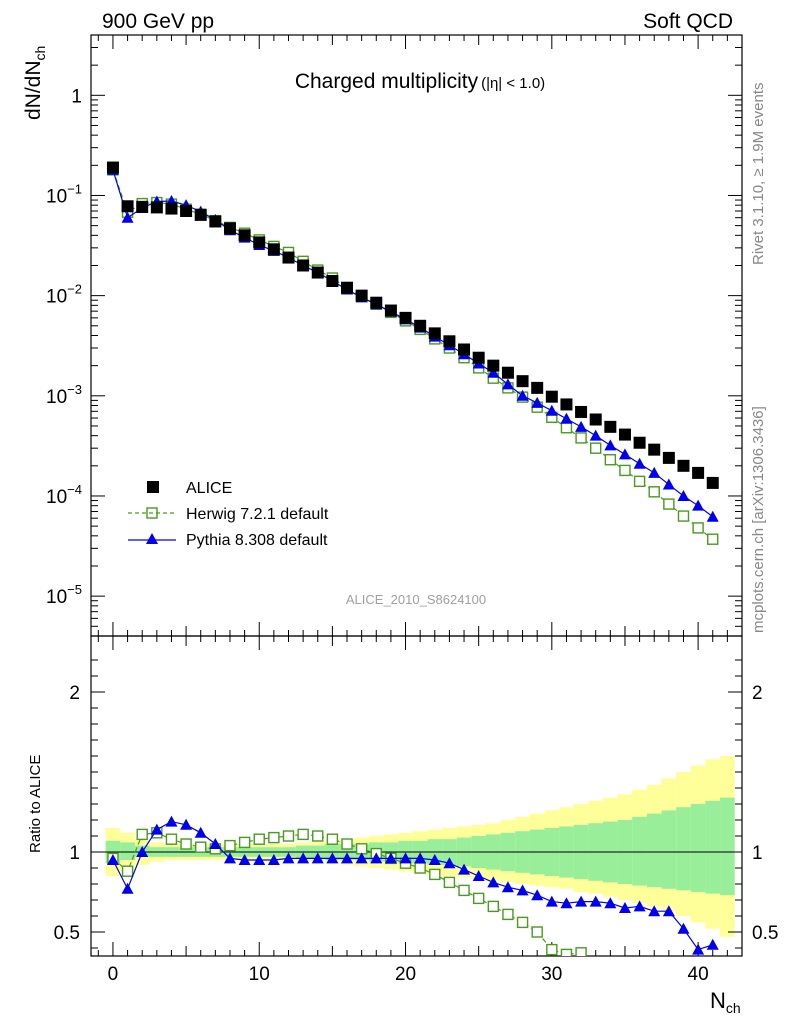 The height and width of the screenshot is (1029, 786). What do you see at coordinates (33, 90) in the screenshot?
I see `main-y-axis-label-text: dN/dN` at bounding box center [33, 90].